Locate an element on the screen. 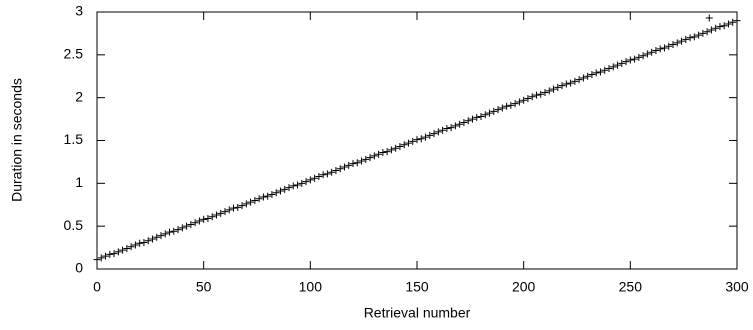 This screenshot has height=330, width=753. y-tick-label: 2.5 is located at coordinates (74, 54).